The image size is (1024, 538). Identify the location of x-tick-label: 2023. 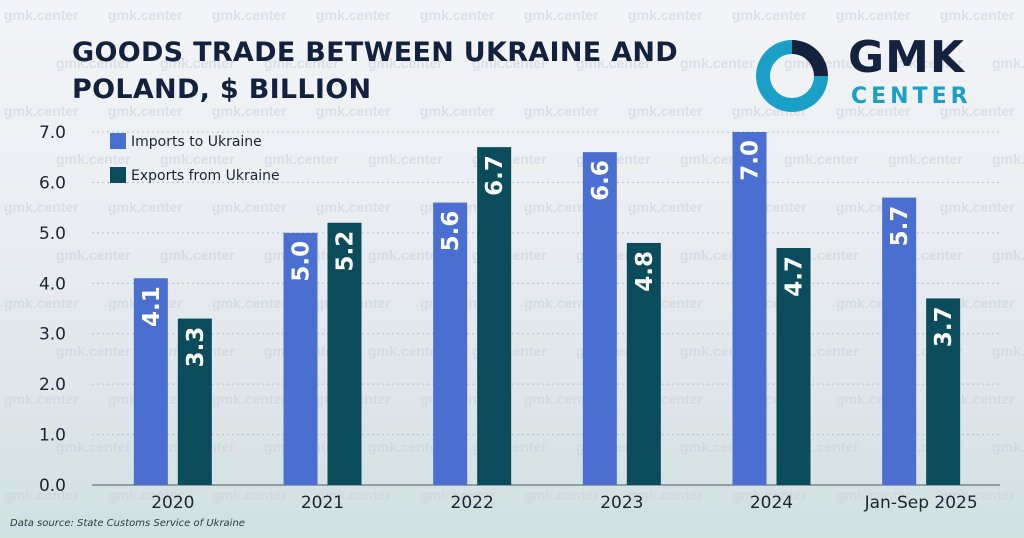
(621, 503).